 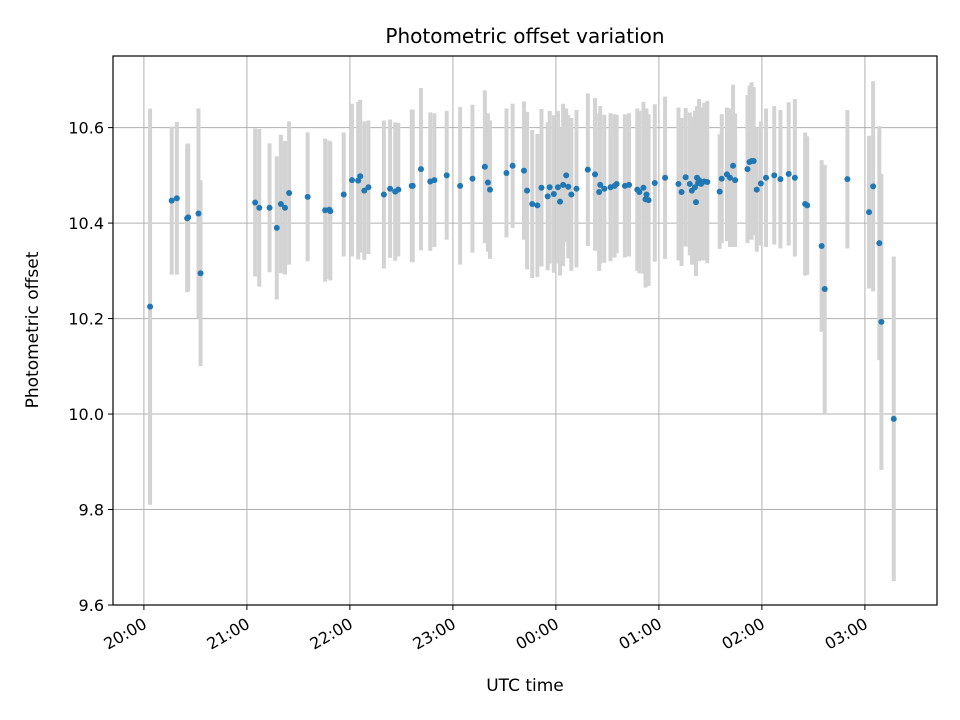 What do you see at coordinates (86, 414) in the screenshot?
I see `y-tick-label: 10.0` at bounding box center [86, 414].